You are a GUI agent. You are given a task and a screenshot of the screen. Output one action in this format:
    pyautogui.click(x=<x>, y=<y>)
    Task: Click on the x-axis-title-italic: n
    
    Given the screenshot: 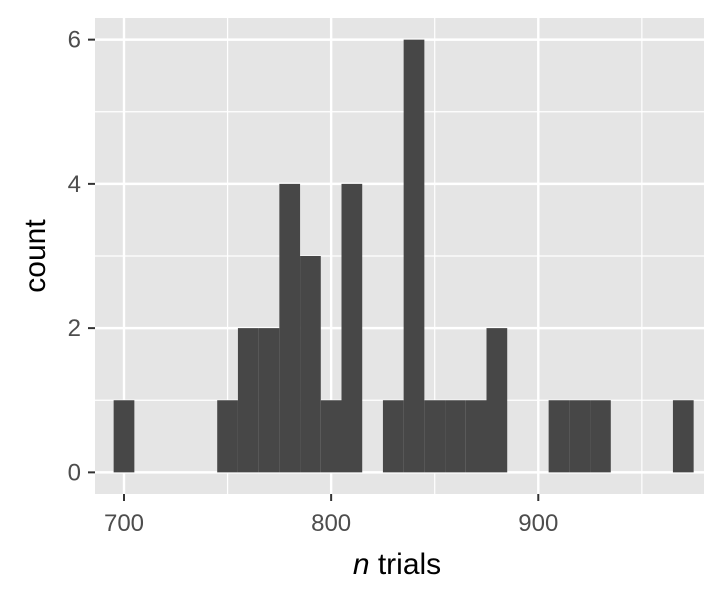 What is the action you would take?
    pyautogui.click(x=361, y=564)
    